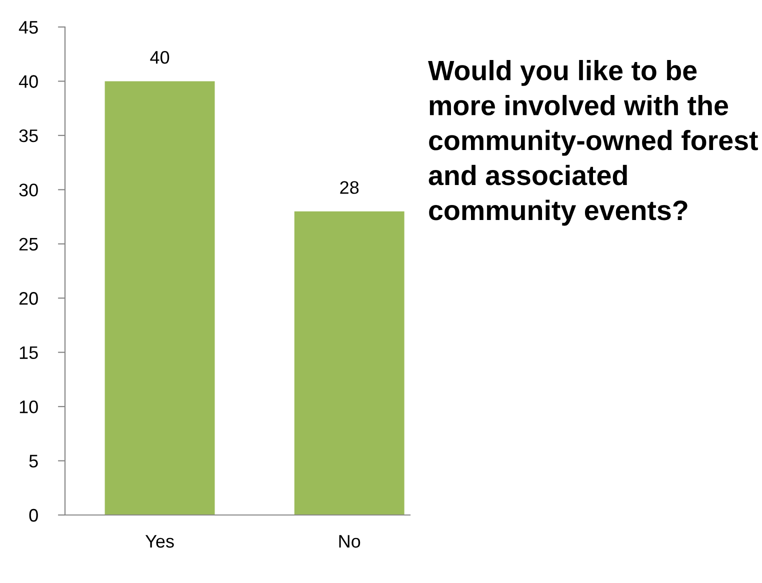 This screenshot has width=762, height=583. I want to click on y-tick-label: 45, so click(28, 27).